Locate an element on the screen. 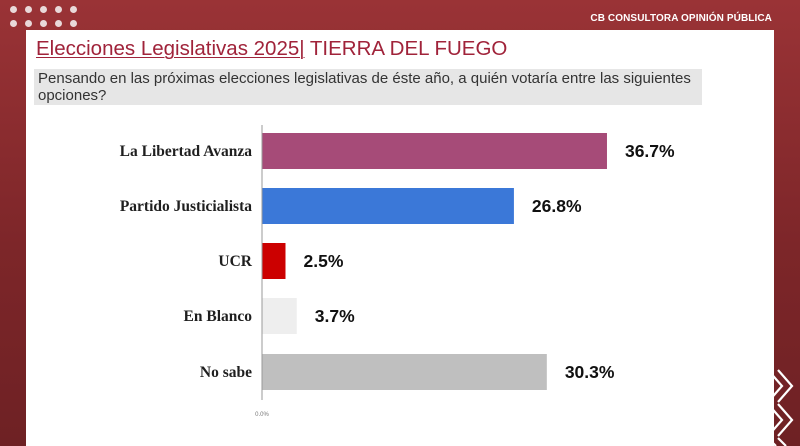  value-label: 3.7% is located at coordinates (335, 316).